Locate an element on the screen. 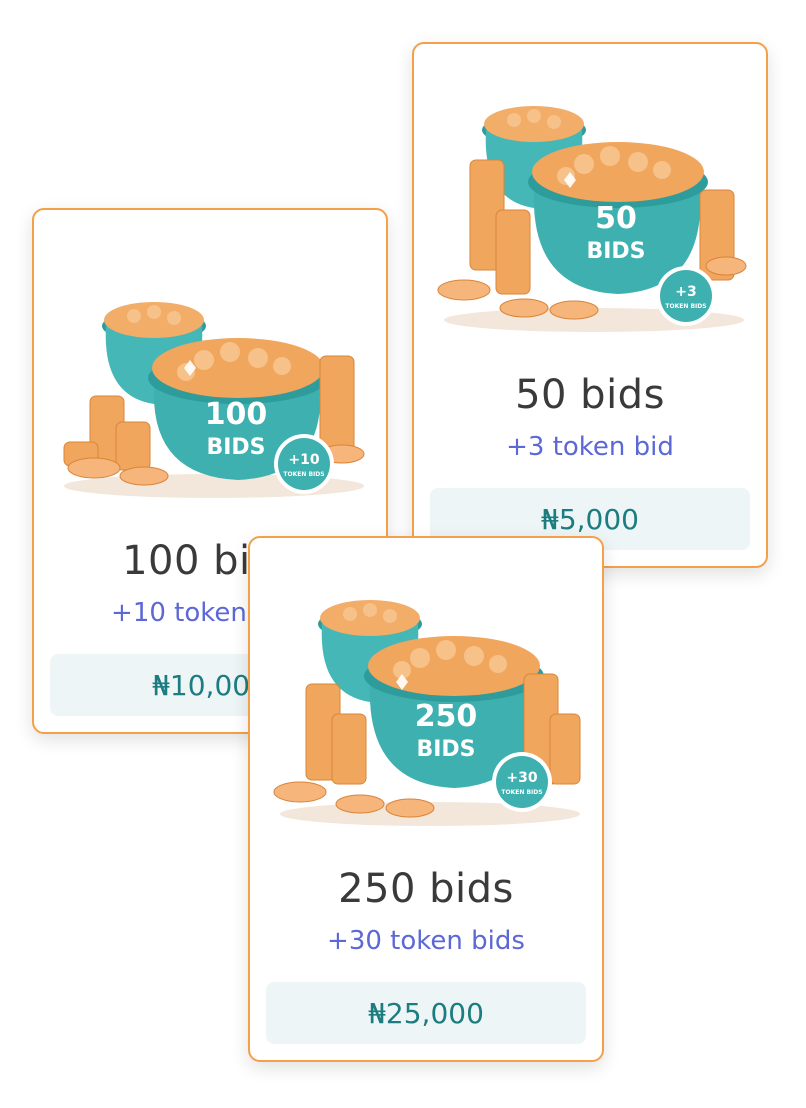  badge-value-text: +10 is located at coordinates (303, 460).